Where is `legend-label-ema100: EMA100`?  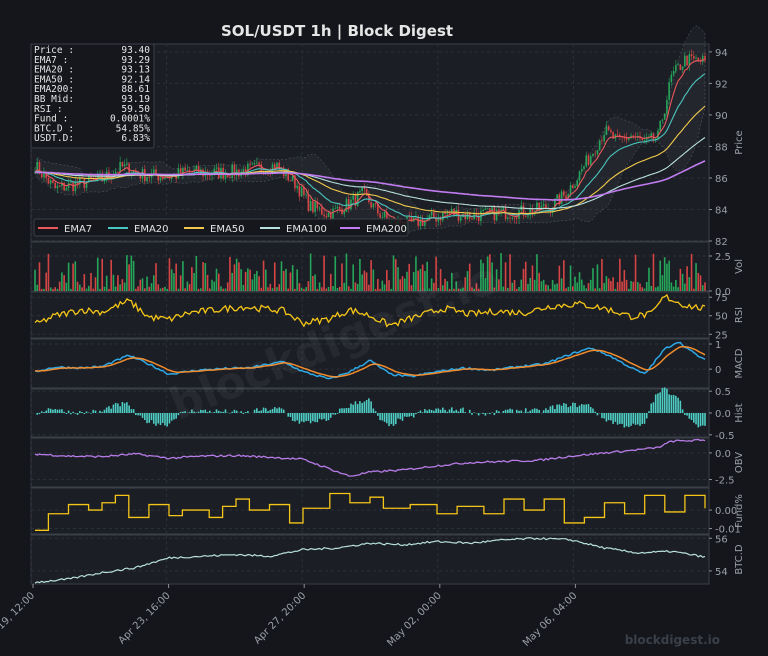
legend-label-ema100: EMA100 is located at coordinates (306, 229).